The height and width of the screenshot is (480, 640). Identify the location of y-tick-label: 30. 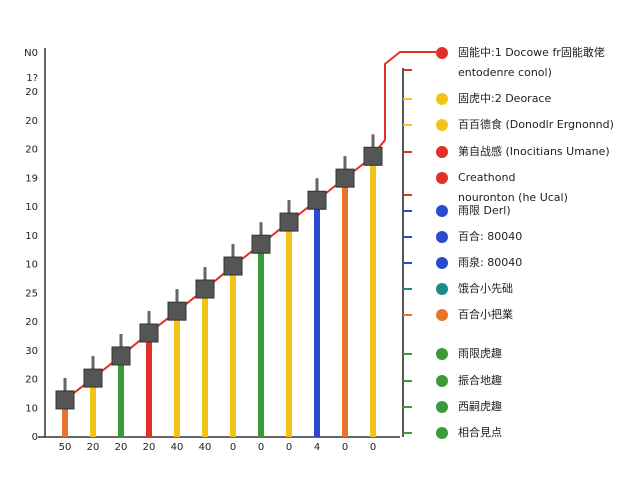
(31, 351).